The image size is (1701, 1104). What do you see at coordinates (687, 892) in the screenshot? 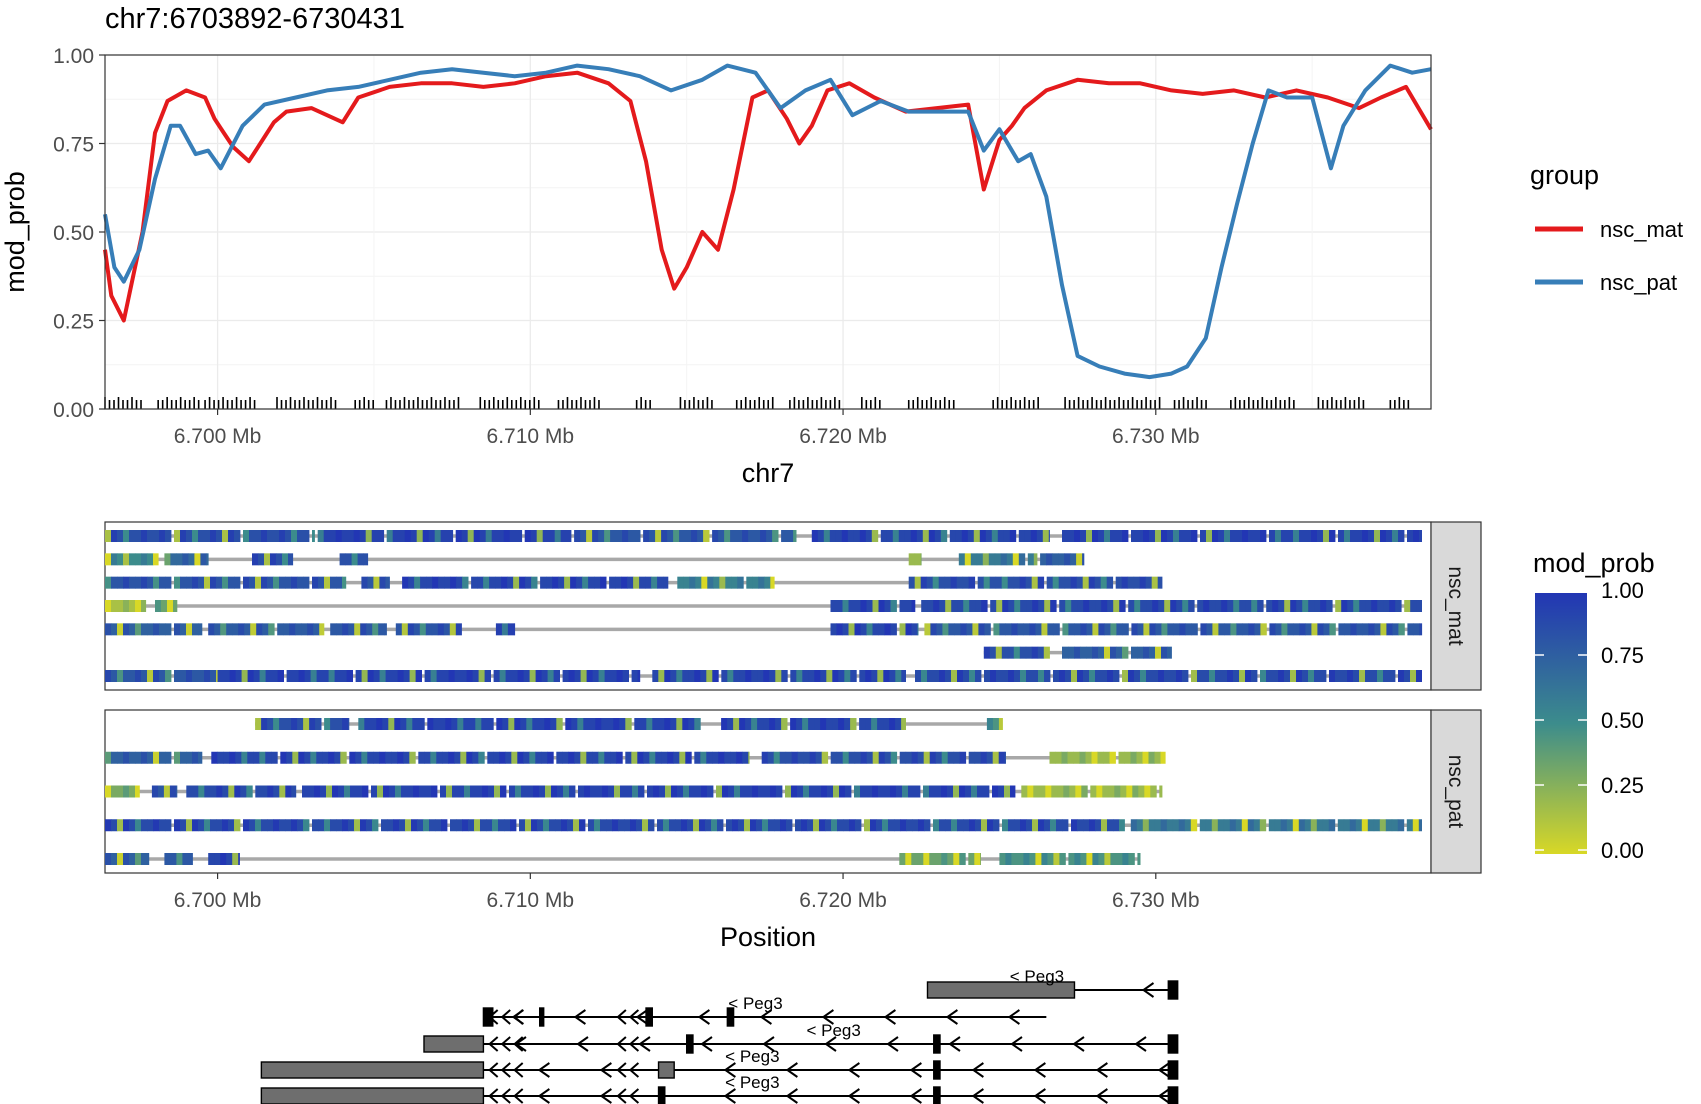
I see `heatmap-x-axis: 6.700 Mb 6.710 Mb 6.720 Mb 6.730 Mb` at bounding box center [687, 892].